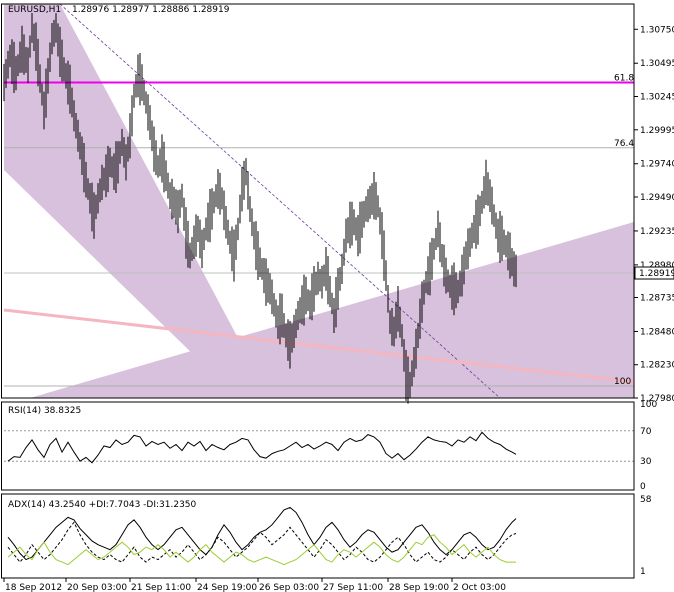 This screenshot has height=592, width=674. What do you see at coordinates (34, 10) in the screenshot?
I see `symbol-label: EURUSD,H1` at bounding box center [34, 10].